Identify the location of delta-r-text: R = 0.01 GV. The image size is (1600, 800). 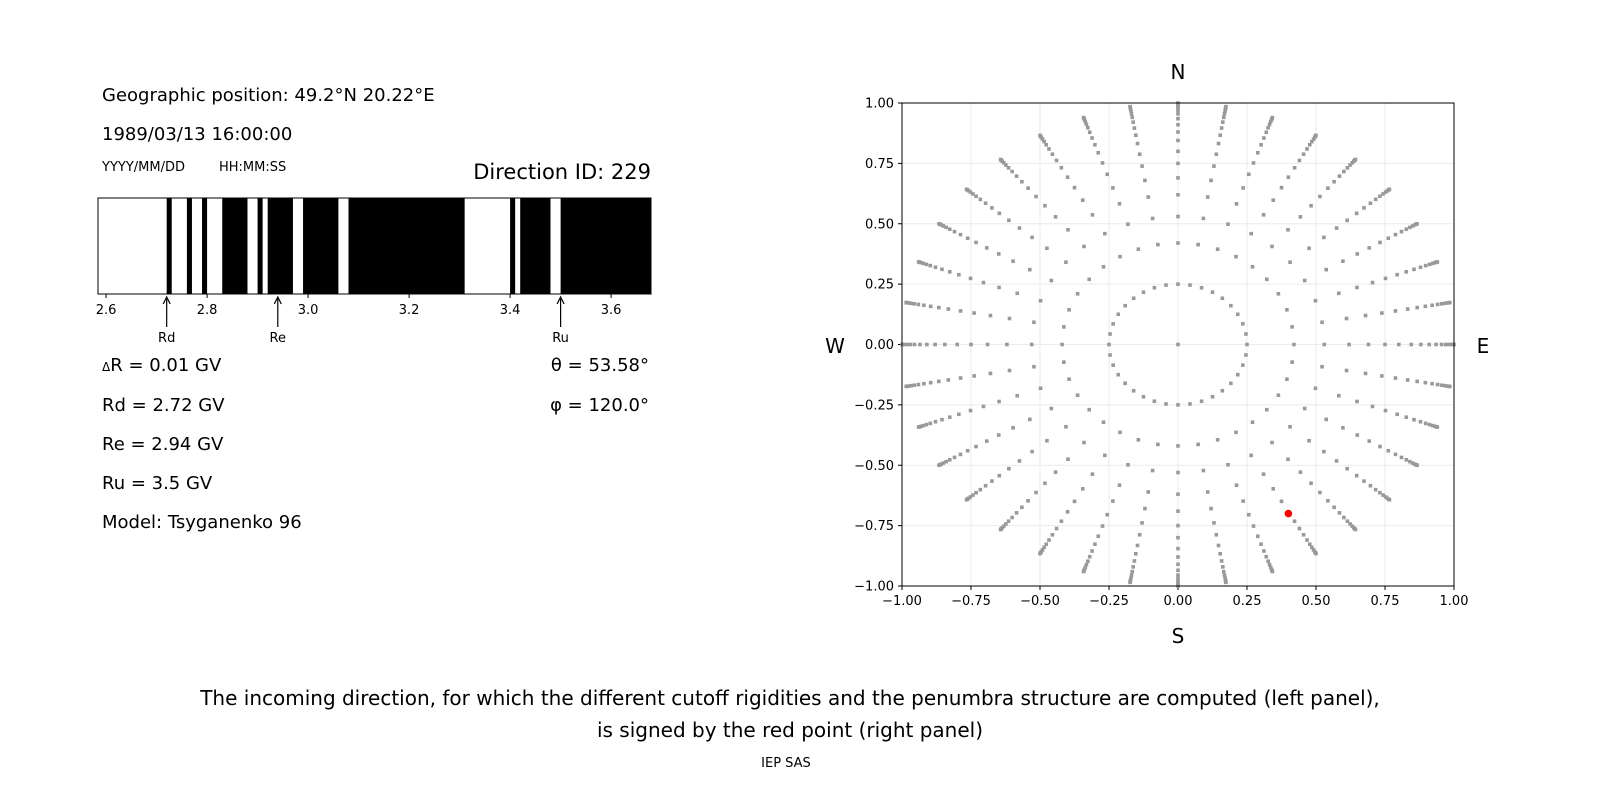
(166, 365).